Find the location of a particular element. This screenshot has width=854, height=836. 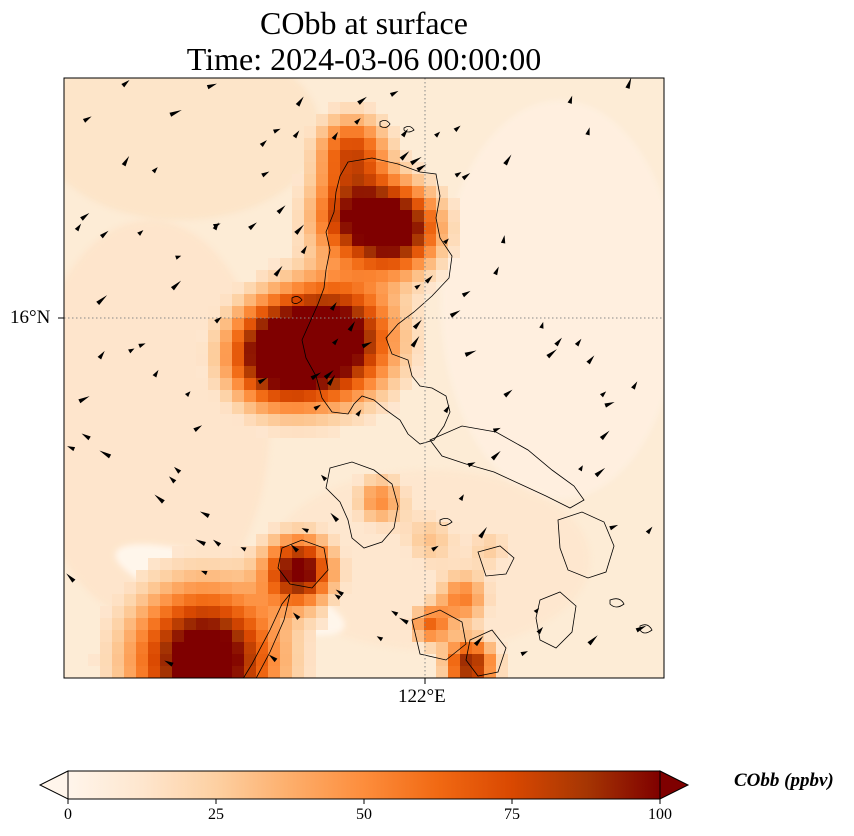

colorbar-tick-label: 100 is located at coordinates (660, 814).